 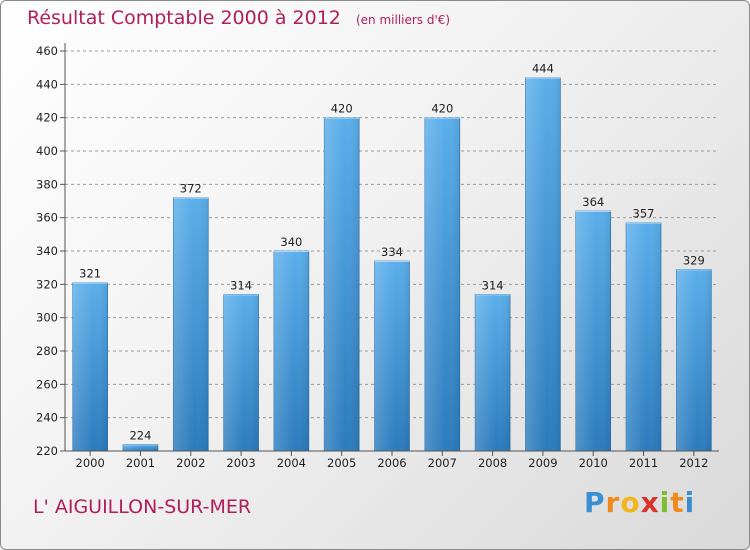 What do you see at coordinates (184, 18) in the screenshot?
I see `chart-title: Résultat Comptable 2000 à 2012` at bounding box center [184, 18].